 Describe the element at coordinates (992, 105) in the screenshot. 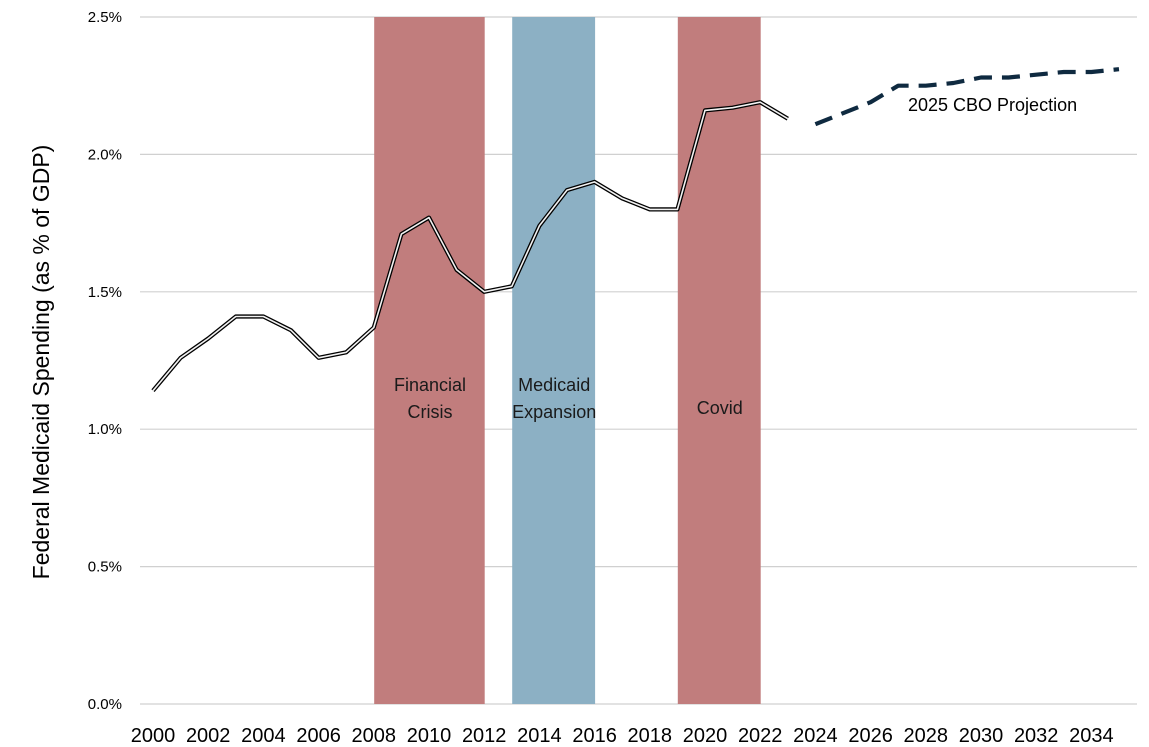

I see `projection-label: 2025 CBO Projection` at that location.